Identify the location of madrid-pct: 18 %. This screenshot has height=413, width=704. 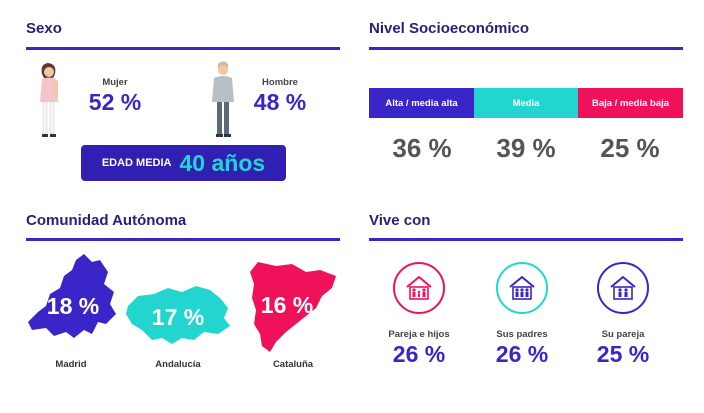
(73, 306).